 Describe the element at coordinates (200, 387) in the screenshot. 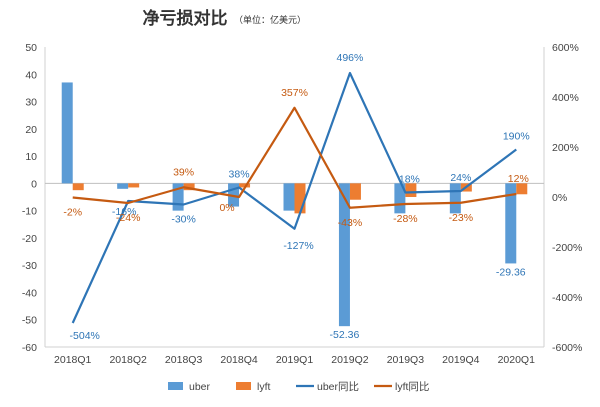

I see `legend-label: uber` at that location.